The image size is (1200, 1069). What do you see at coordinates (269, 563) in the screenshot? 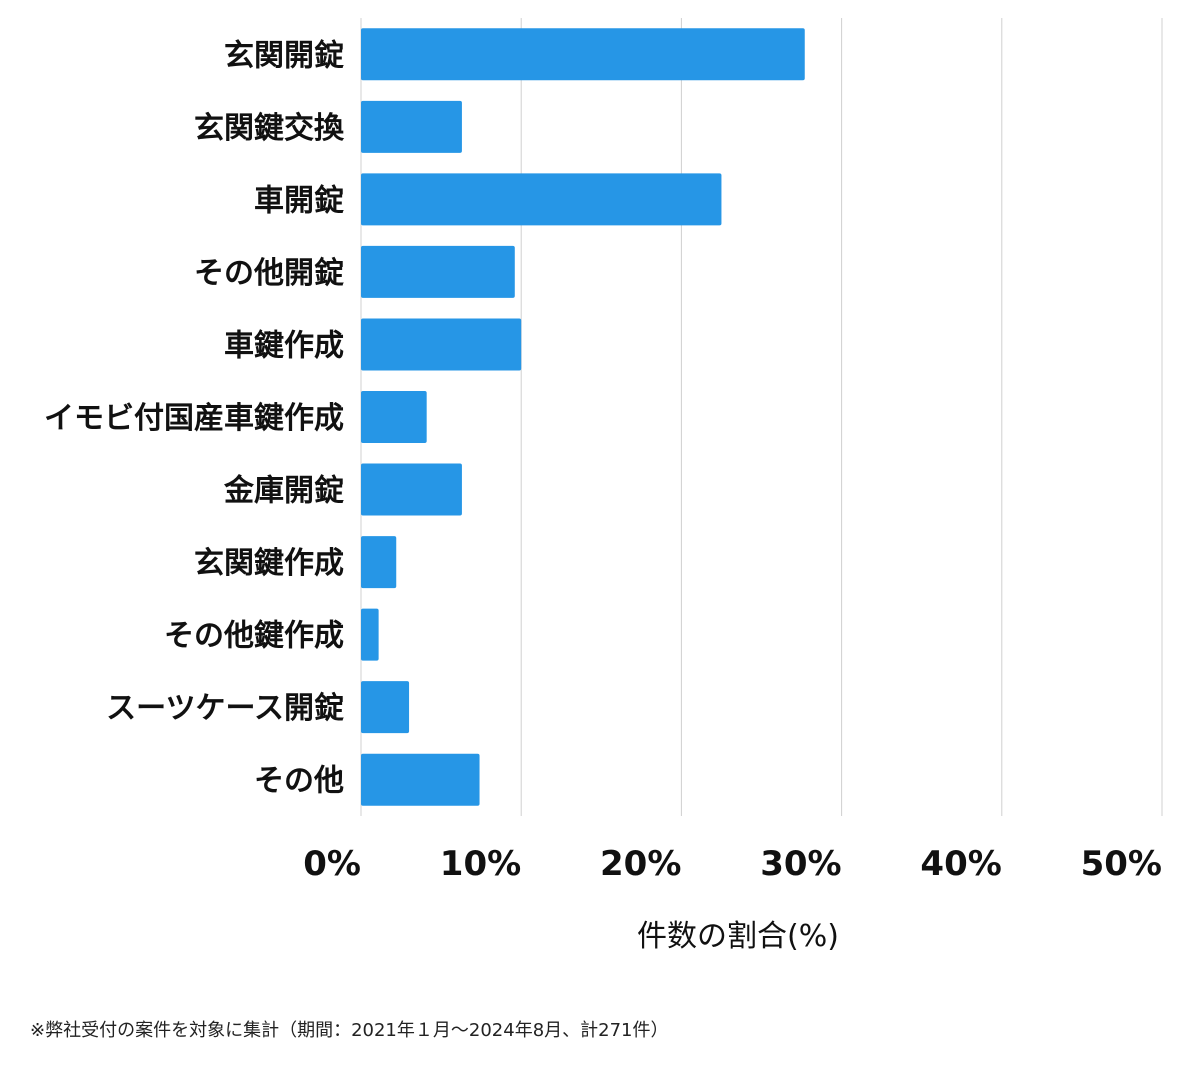
I see `category-label-7: 玄関鍵作成` at bounding box center [269, 563].